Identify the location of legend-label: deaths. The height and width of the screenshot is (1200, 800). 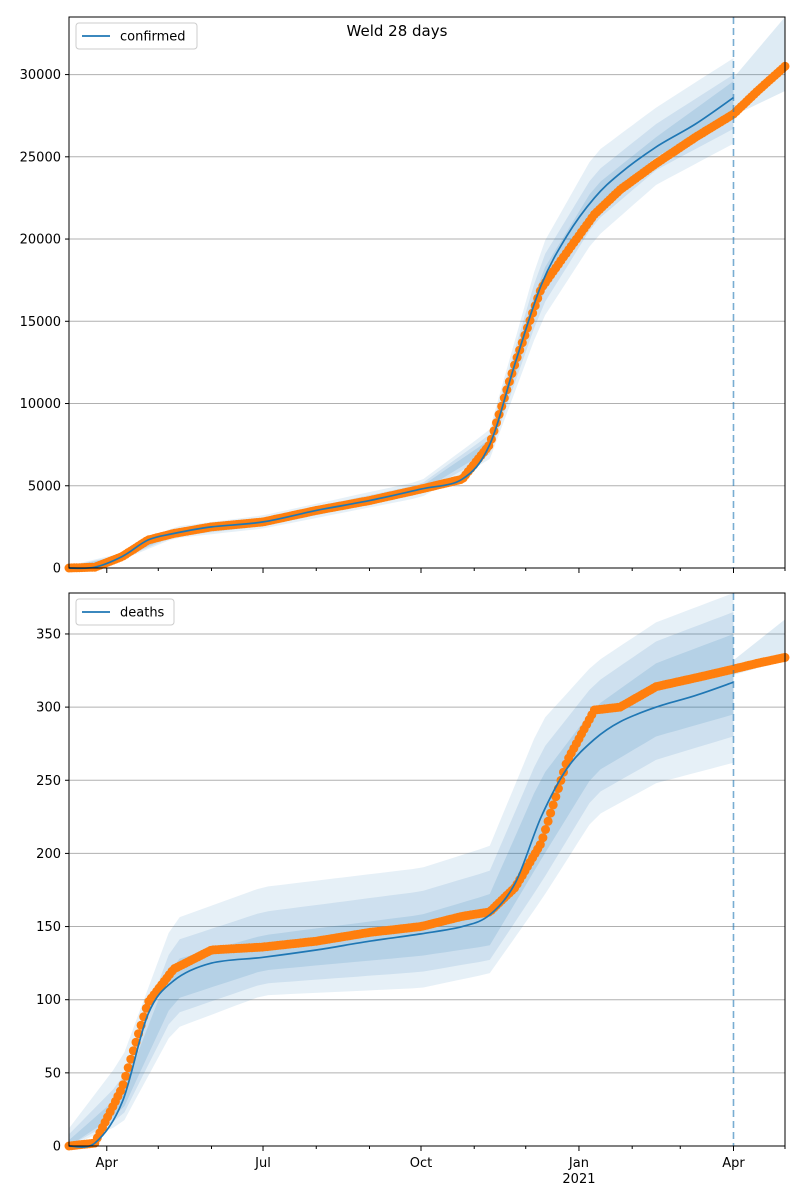
(142, 613).